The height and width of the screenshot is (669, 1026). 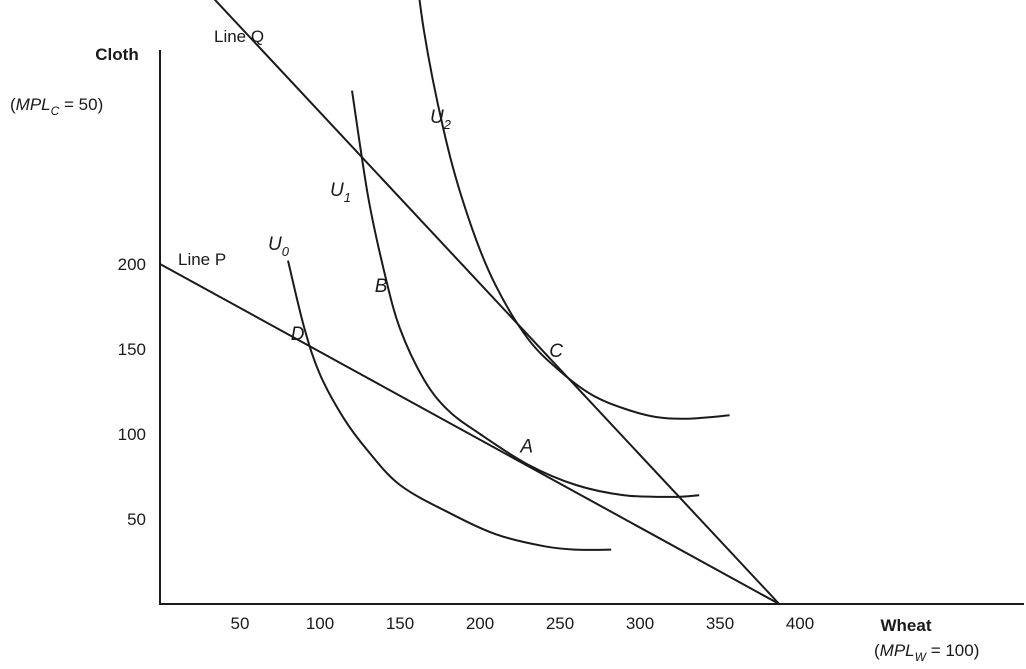 What do you see at coordinates (202, 259) in the screenshot?
I see `line-label: Line P` at bounding box center [202, 259].